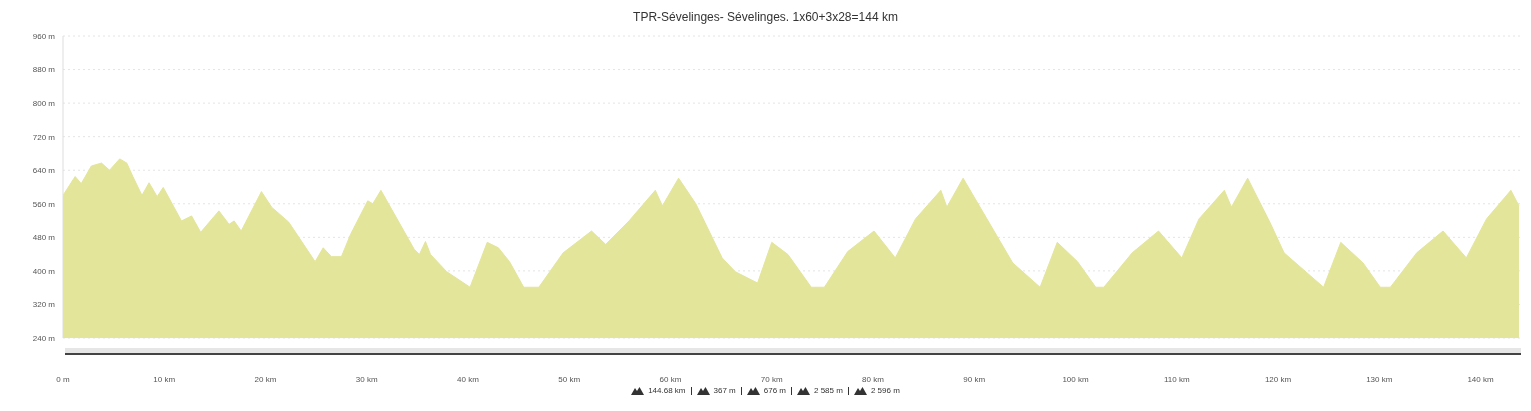  I want to click on x-tick-label: 0 m, so click(63, 379).